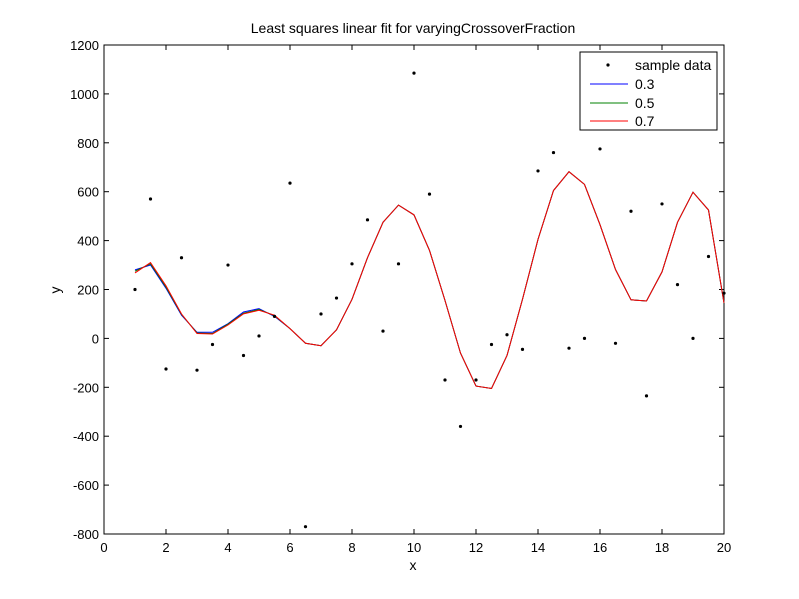  What do you see at coordinates (55, 290) in the screenshot?
I see `y-axis-label: y` at bounding box center [55, 290].